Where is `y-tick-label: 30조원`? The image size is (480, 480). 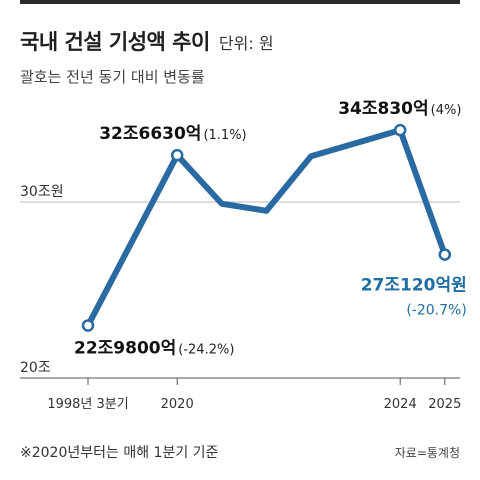 y-tick-label: 30조원 is located at coordinates (42, 192).